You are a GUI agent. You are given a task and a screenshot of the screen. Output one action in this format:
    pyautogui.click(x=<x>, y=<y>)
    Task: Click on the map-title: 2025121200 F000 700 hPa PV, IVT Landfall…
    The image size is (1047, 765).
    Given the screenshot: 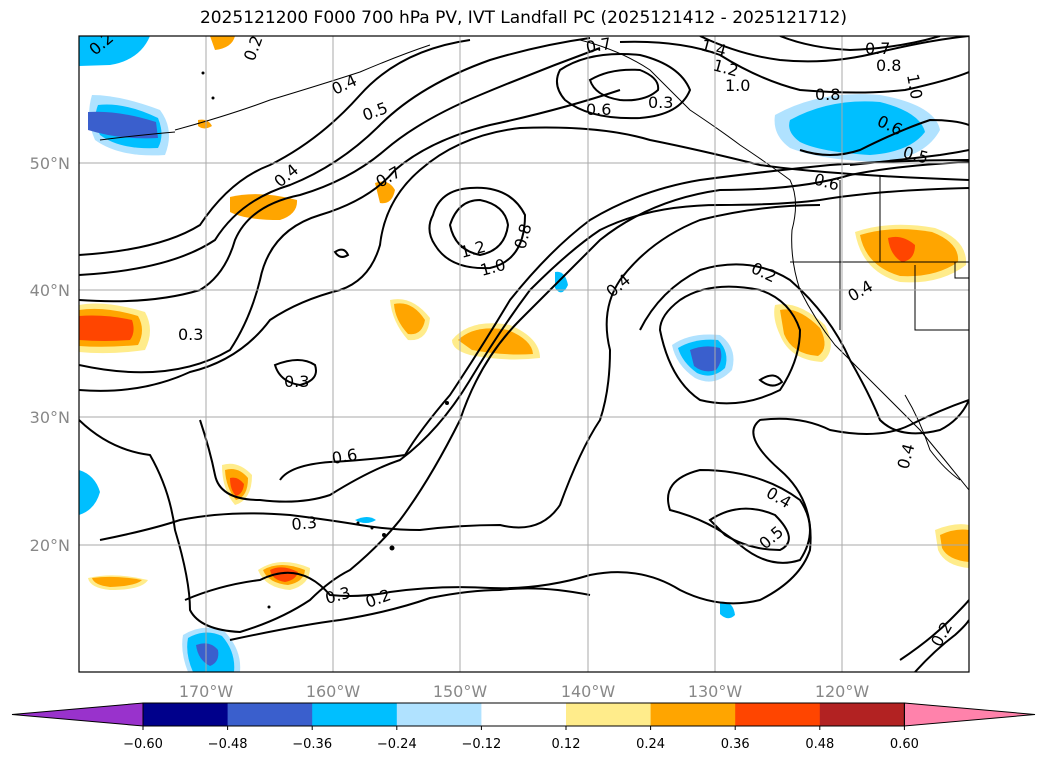 What is the action you would take?
    pyautogui.click(x=523, y=18)
    